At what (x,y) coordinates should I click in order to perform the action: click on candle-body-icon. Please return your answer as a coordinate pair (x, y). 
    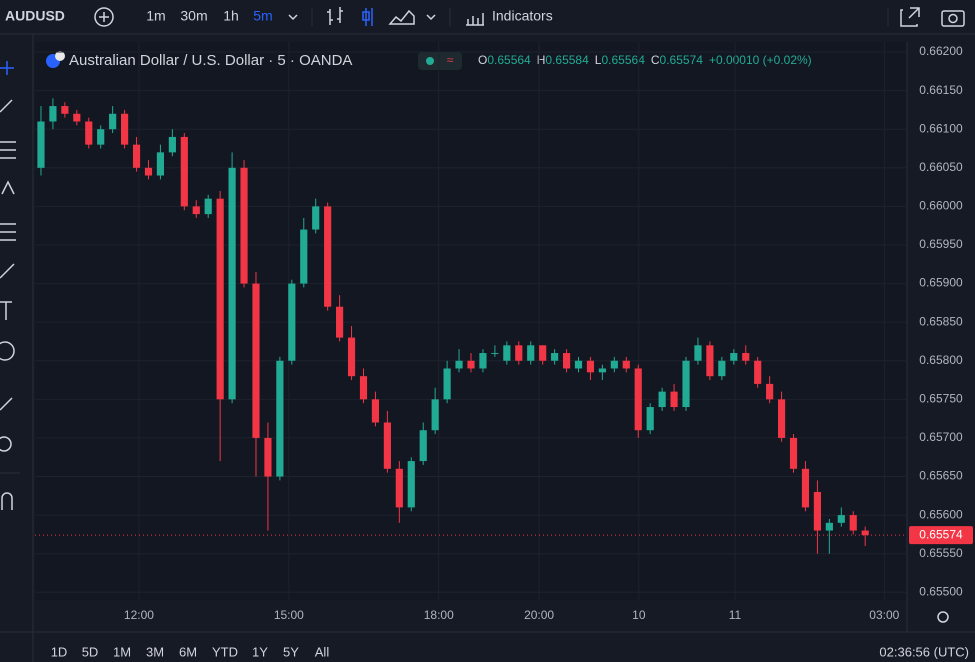
    Looking at the image, I should click on (366, 16).